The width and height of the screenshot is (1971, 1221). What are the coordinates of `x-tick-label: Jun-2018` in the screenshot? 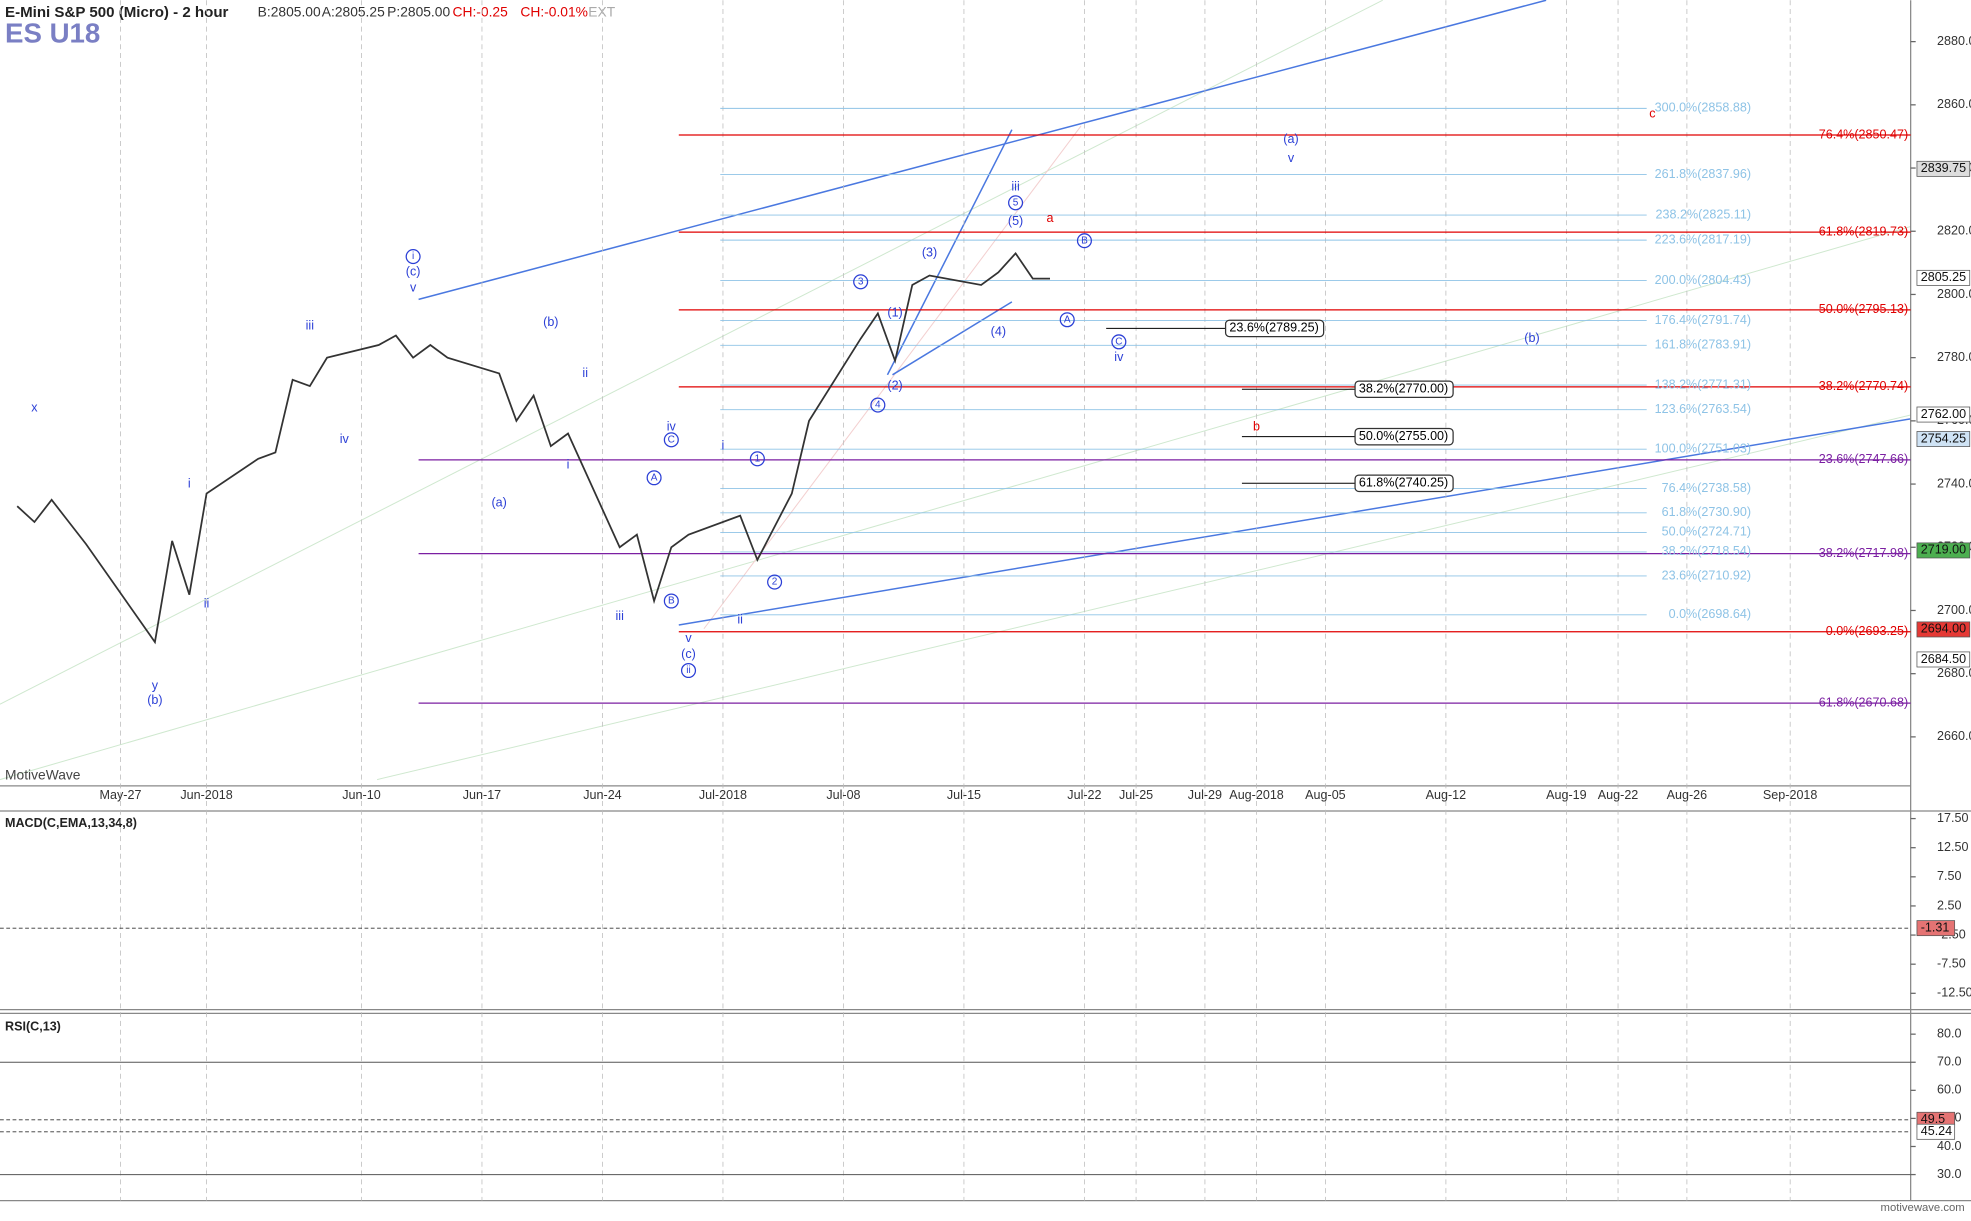 It's located at (206, 795).